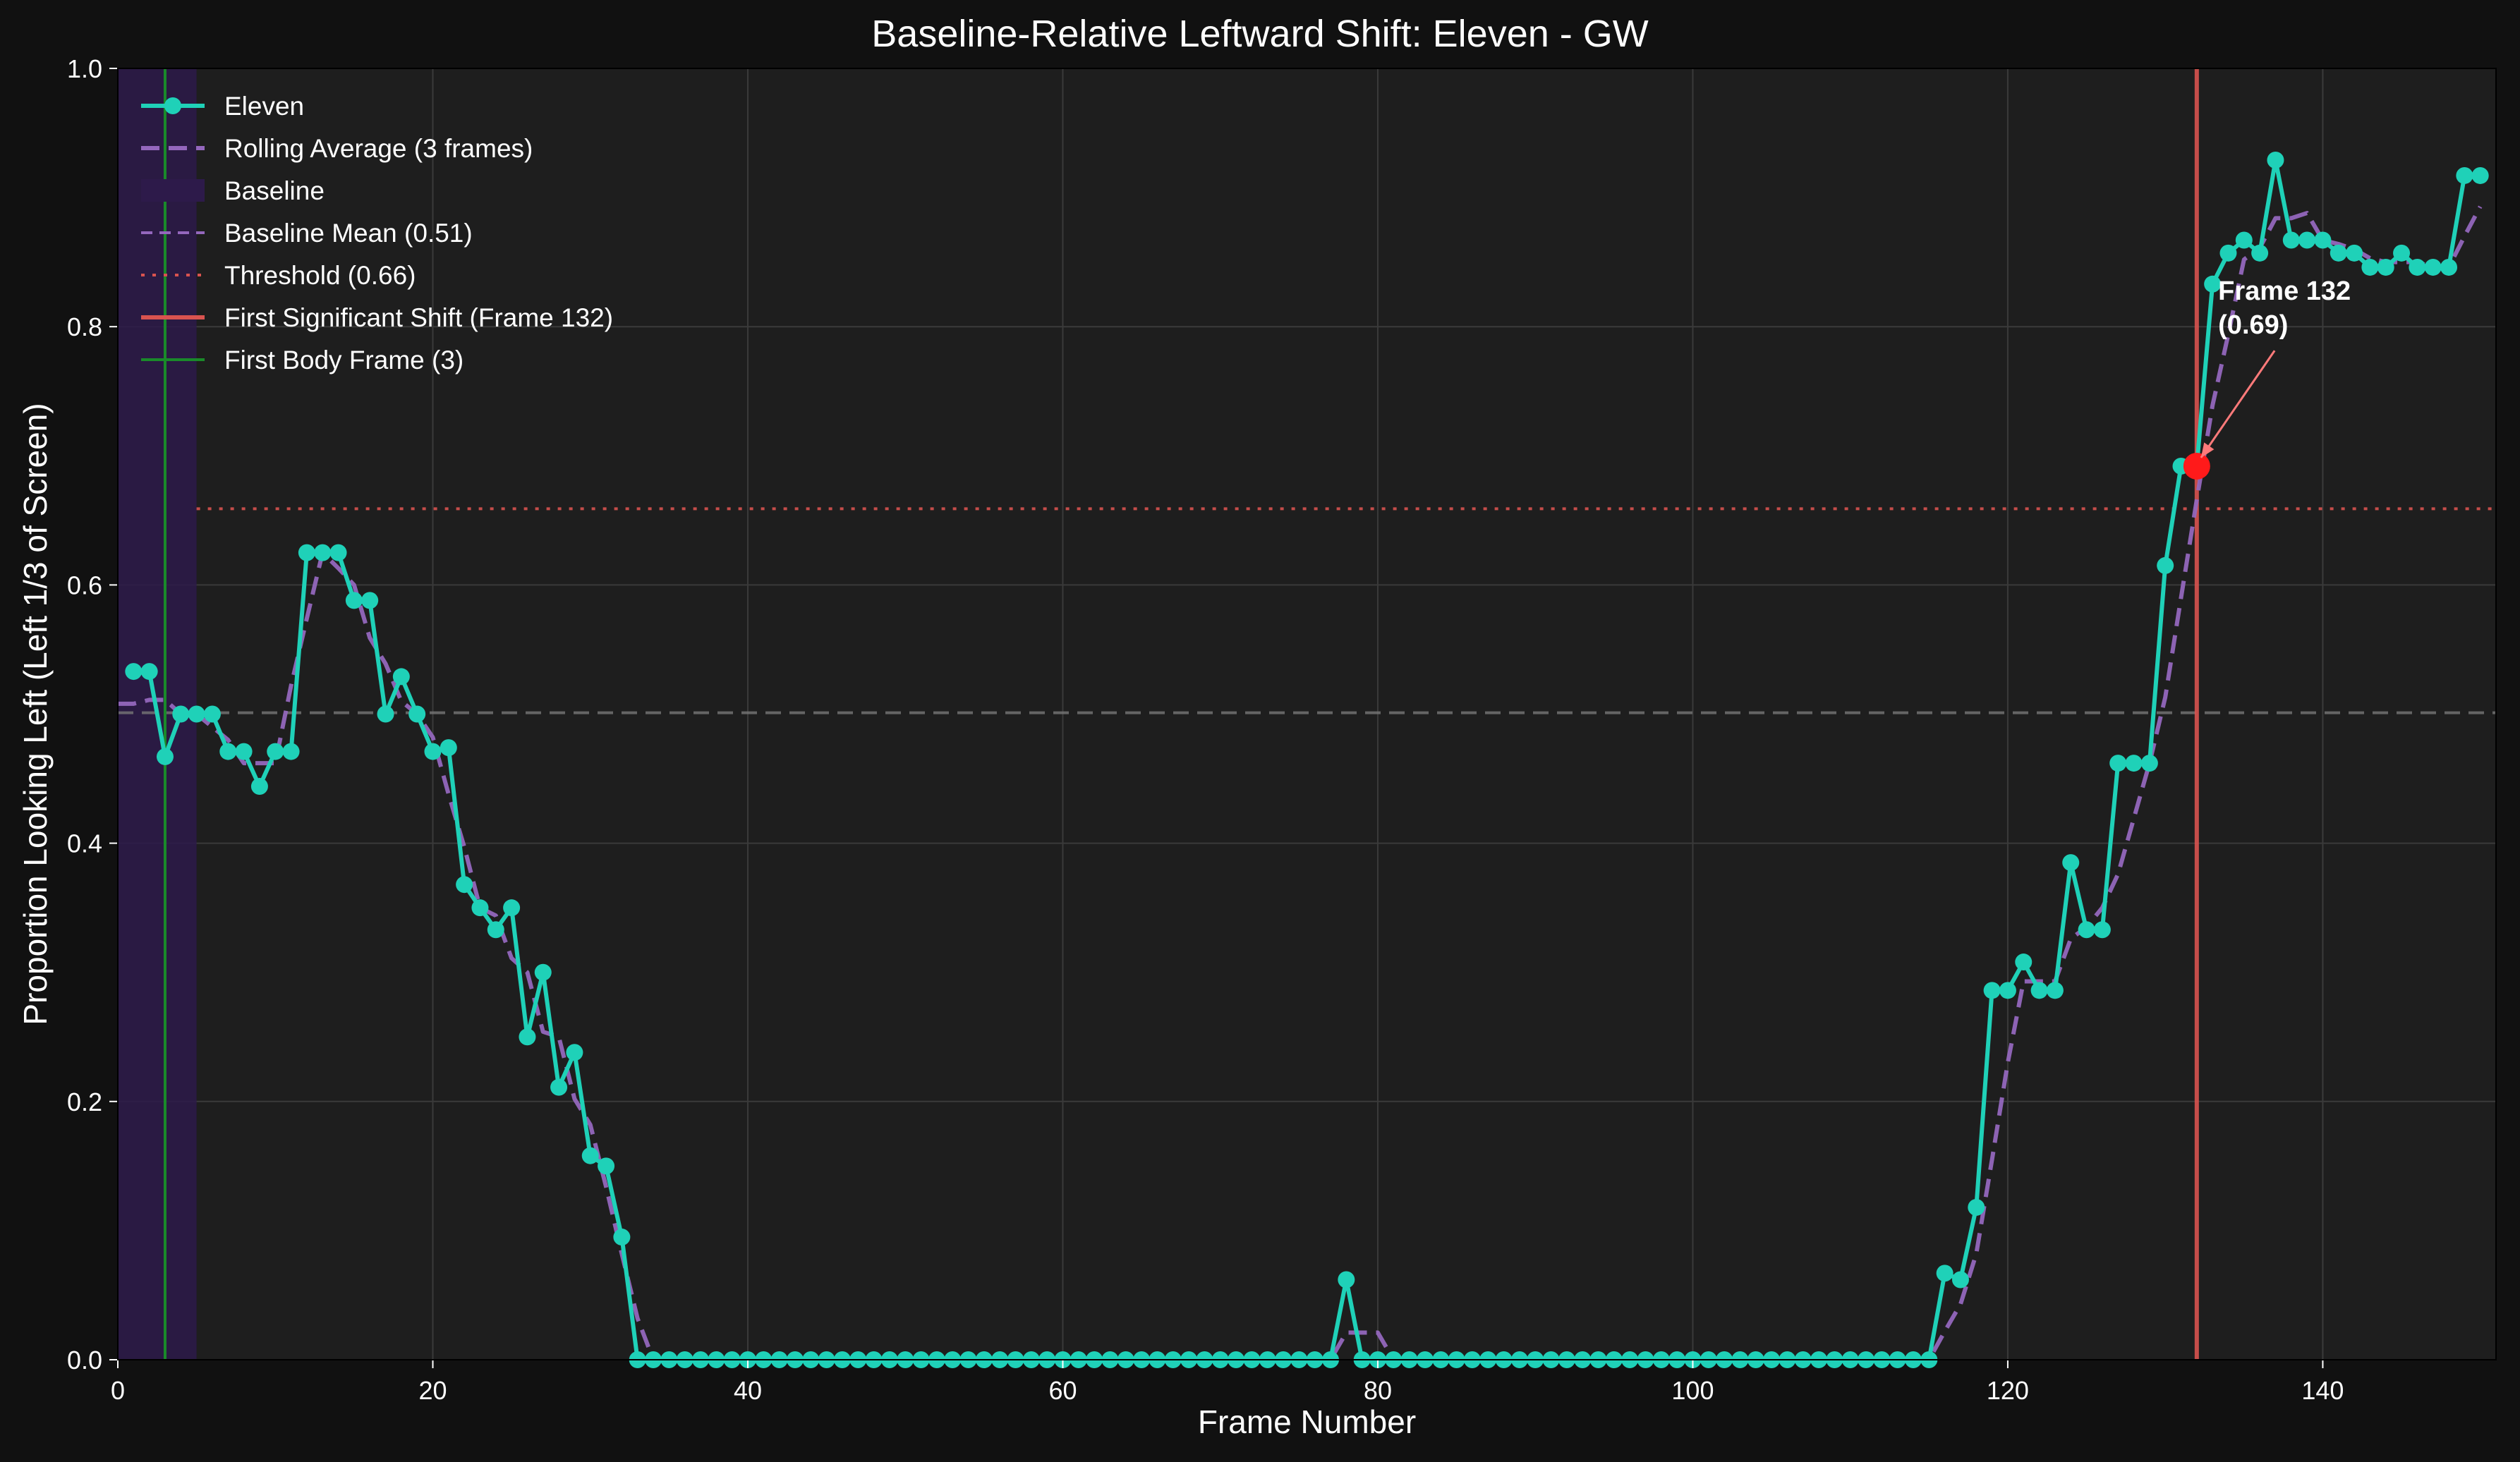 This screenshot has width=2520, height=1462. Describe the element at coordinates (344, 360) in the screenshot. I see `legend-label: First Body Frame (3)` at that location.